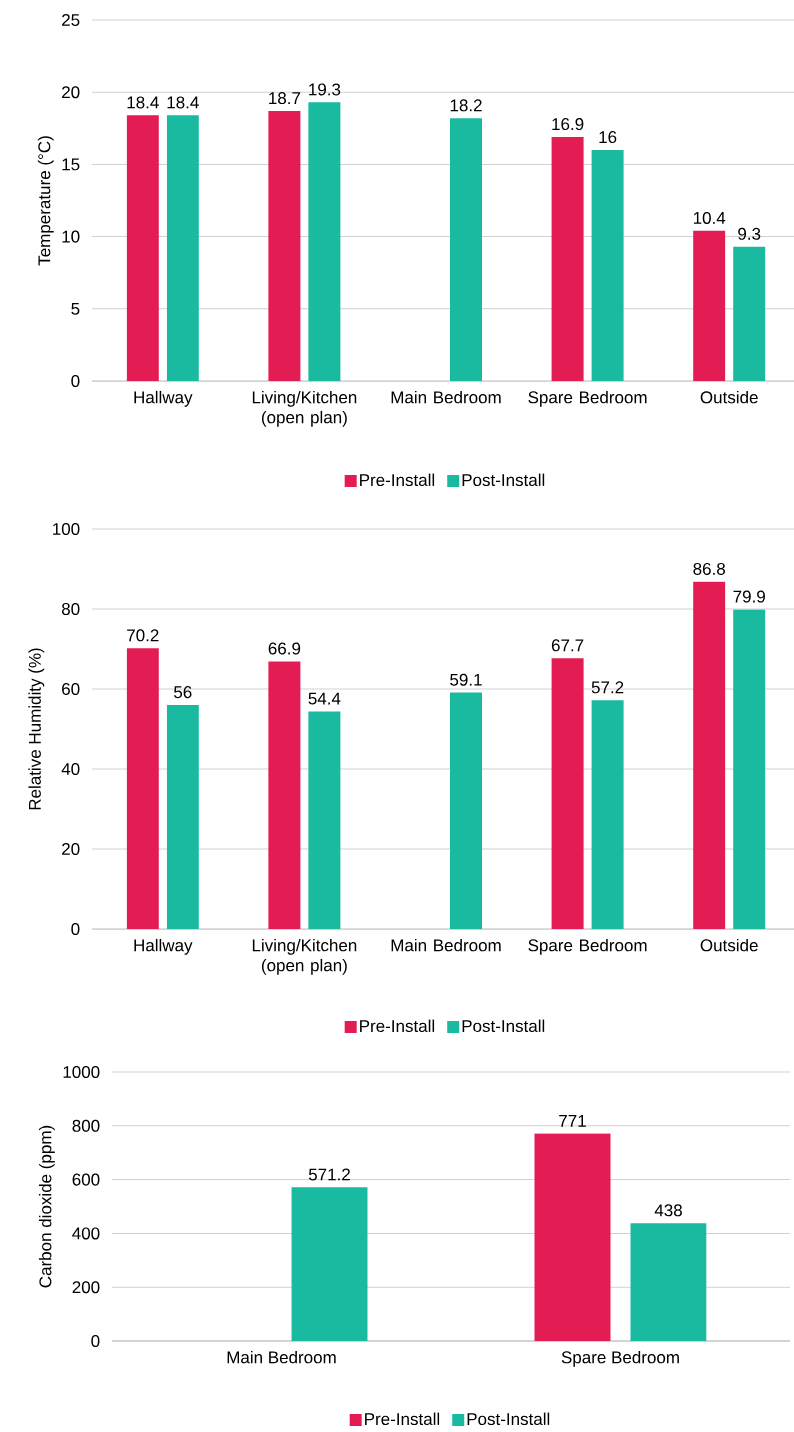  Describe the element at coordinates (749, 596) in the screenshot. I see `data-label: 79.9` at that location.